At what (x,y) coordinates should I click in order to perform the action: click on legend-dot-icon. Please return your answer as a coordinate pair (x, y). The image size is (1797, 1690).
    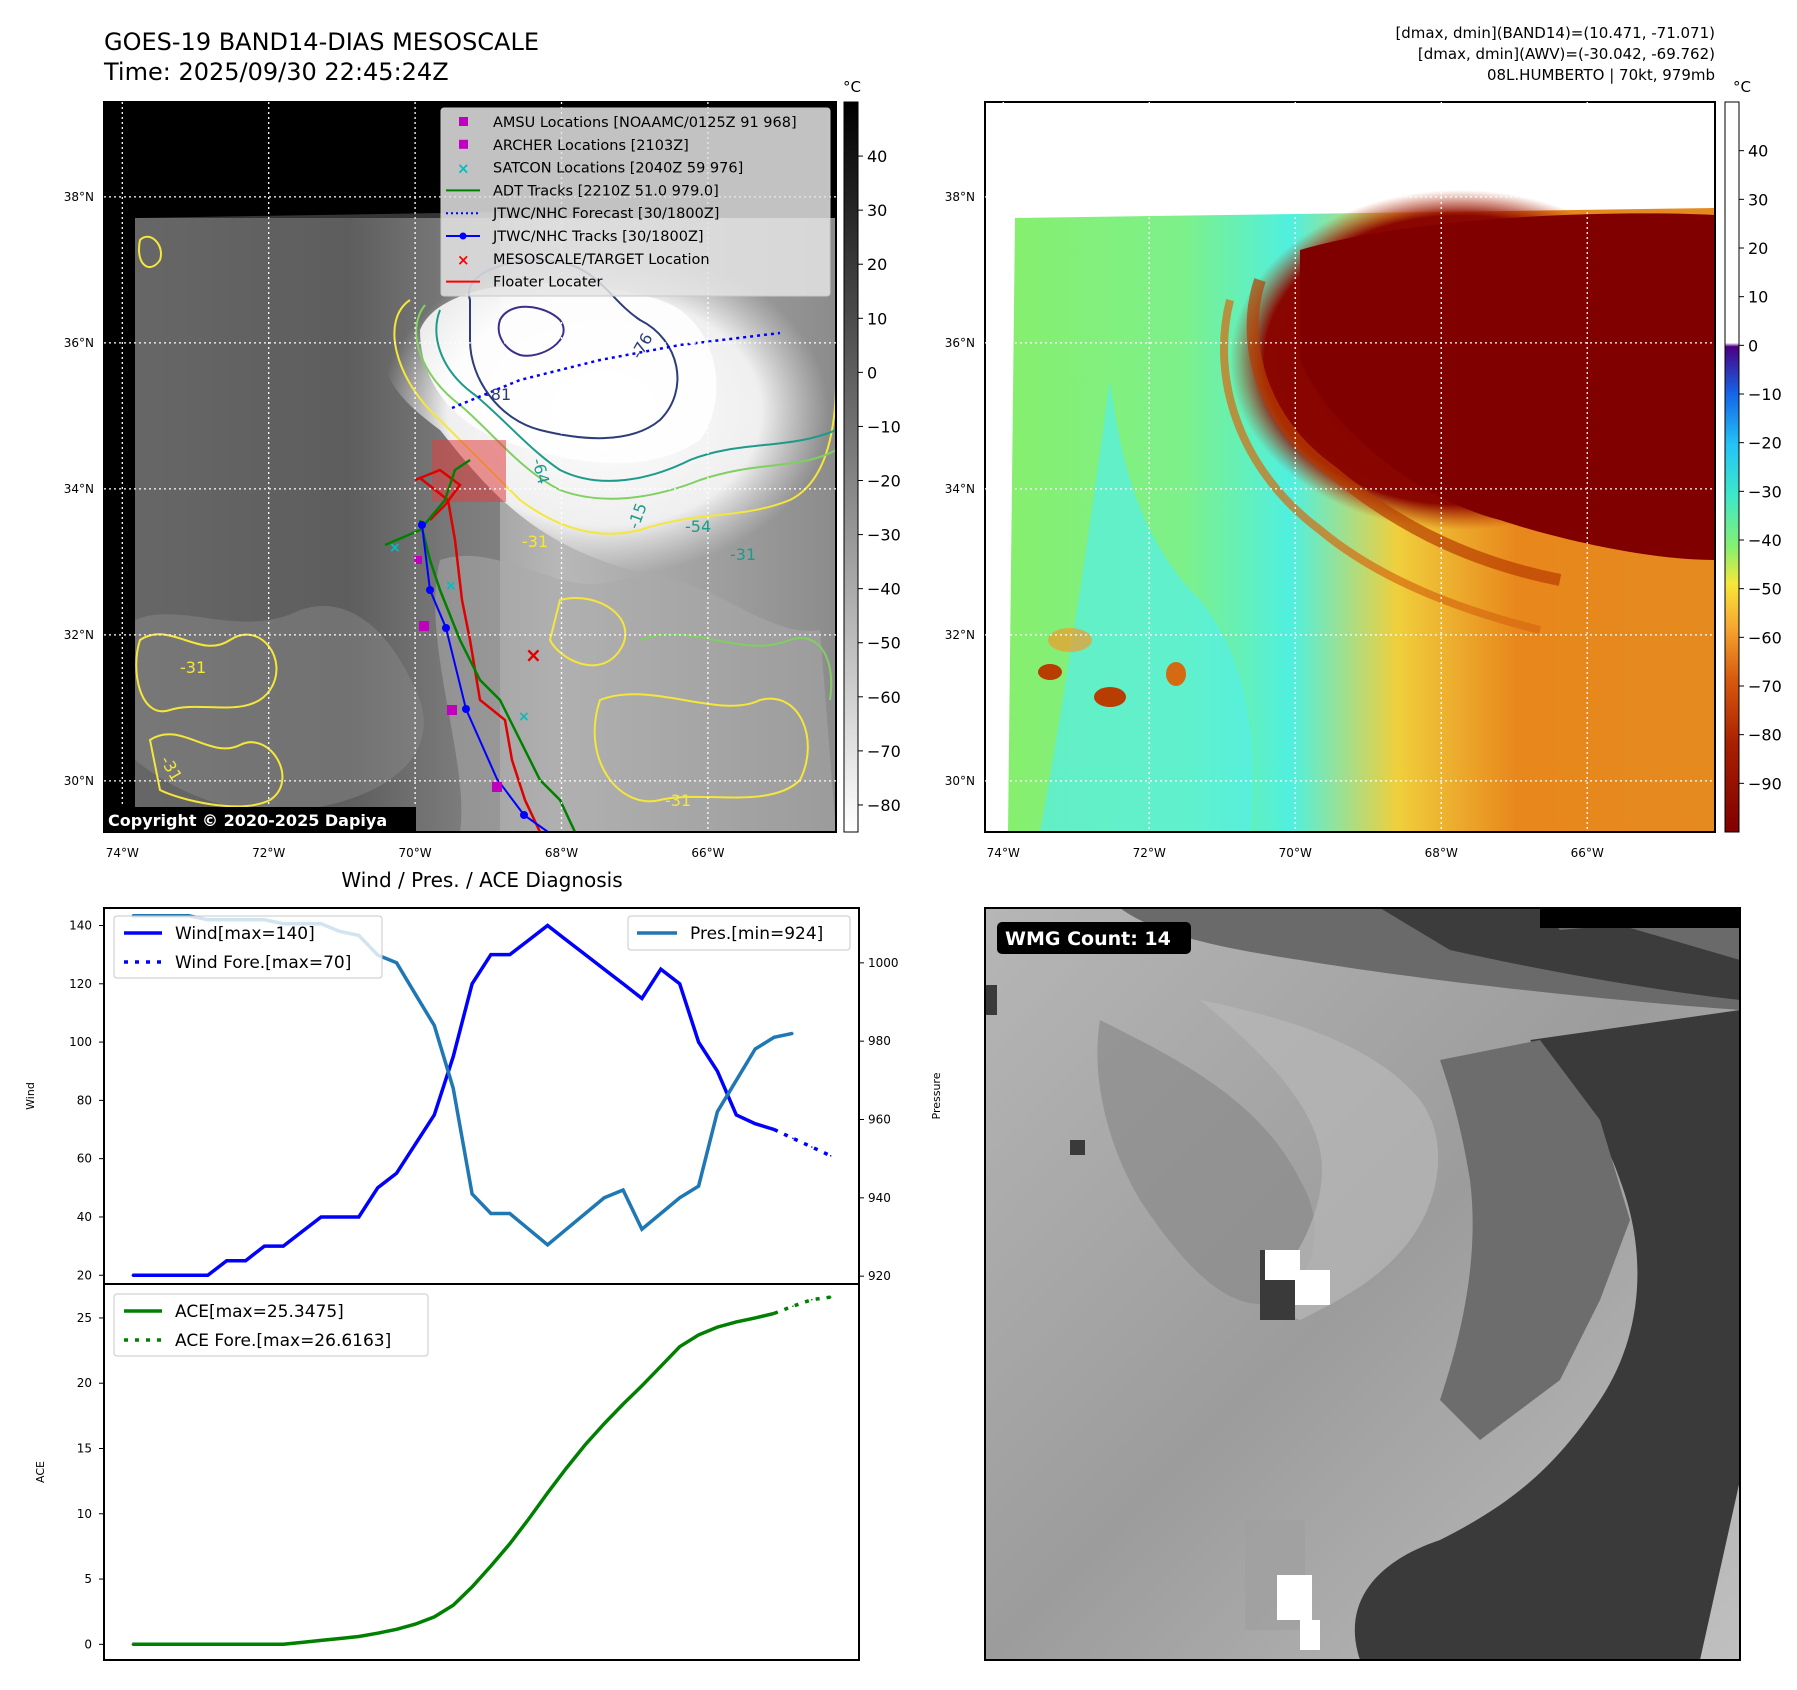
    Looking at the image, I should click on (463, 236).